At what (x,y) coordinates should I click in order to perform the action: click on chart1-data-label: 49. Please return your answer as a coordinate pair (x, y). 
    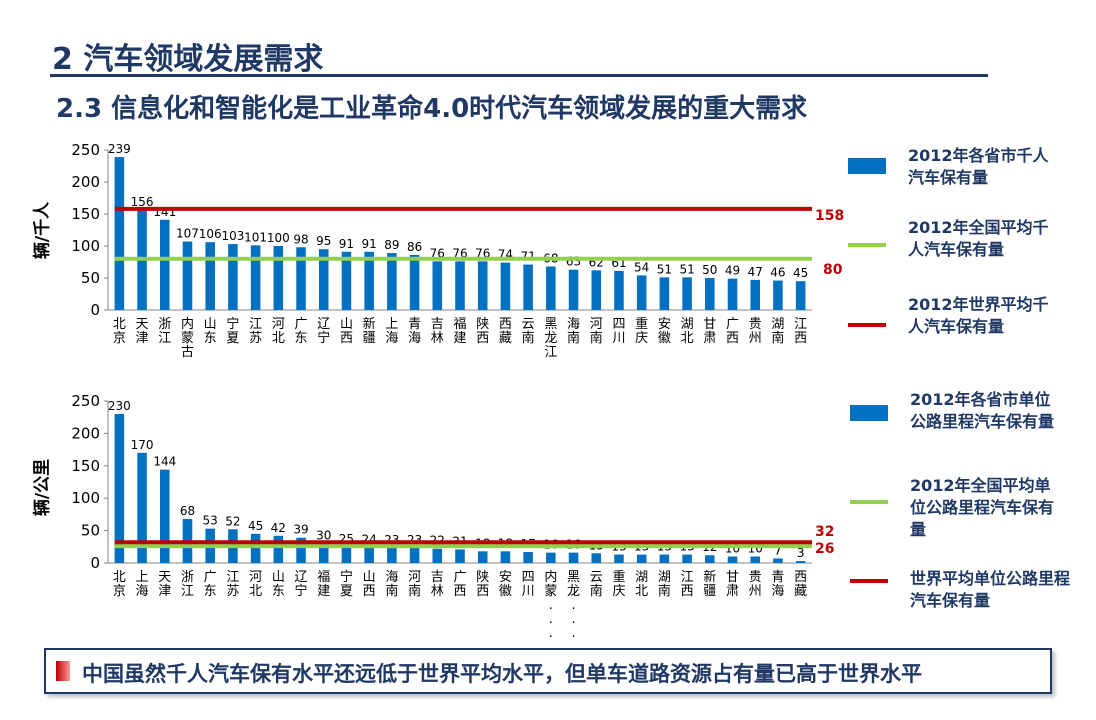
    Looking at the image, I should click on (732, 271).